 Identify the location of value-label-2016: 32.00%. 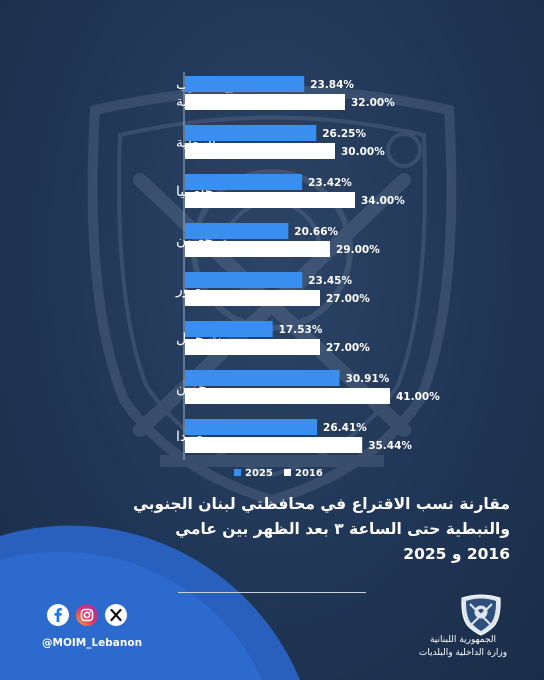
(373, 103).